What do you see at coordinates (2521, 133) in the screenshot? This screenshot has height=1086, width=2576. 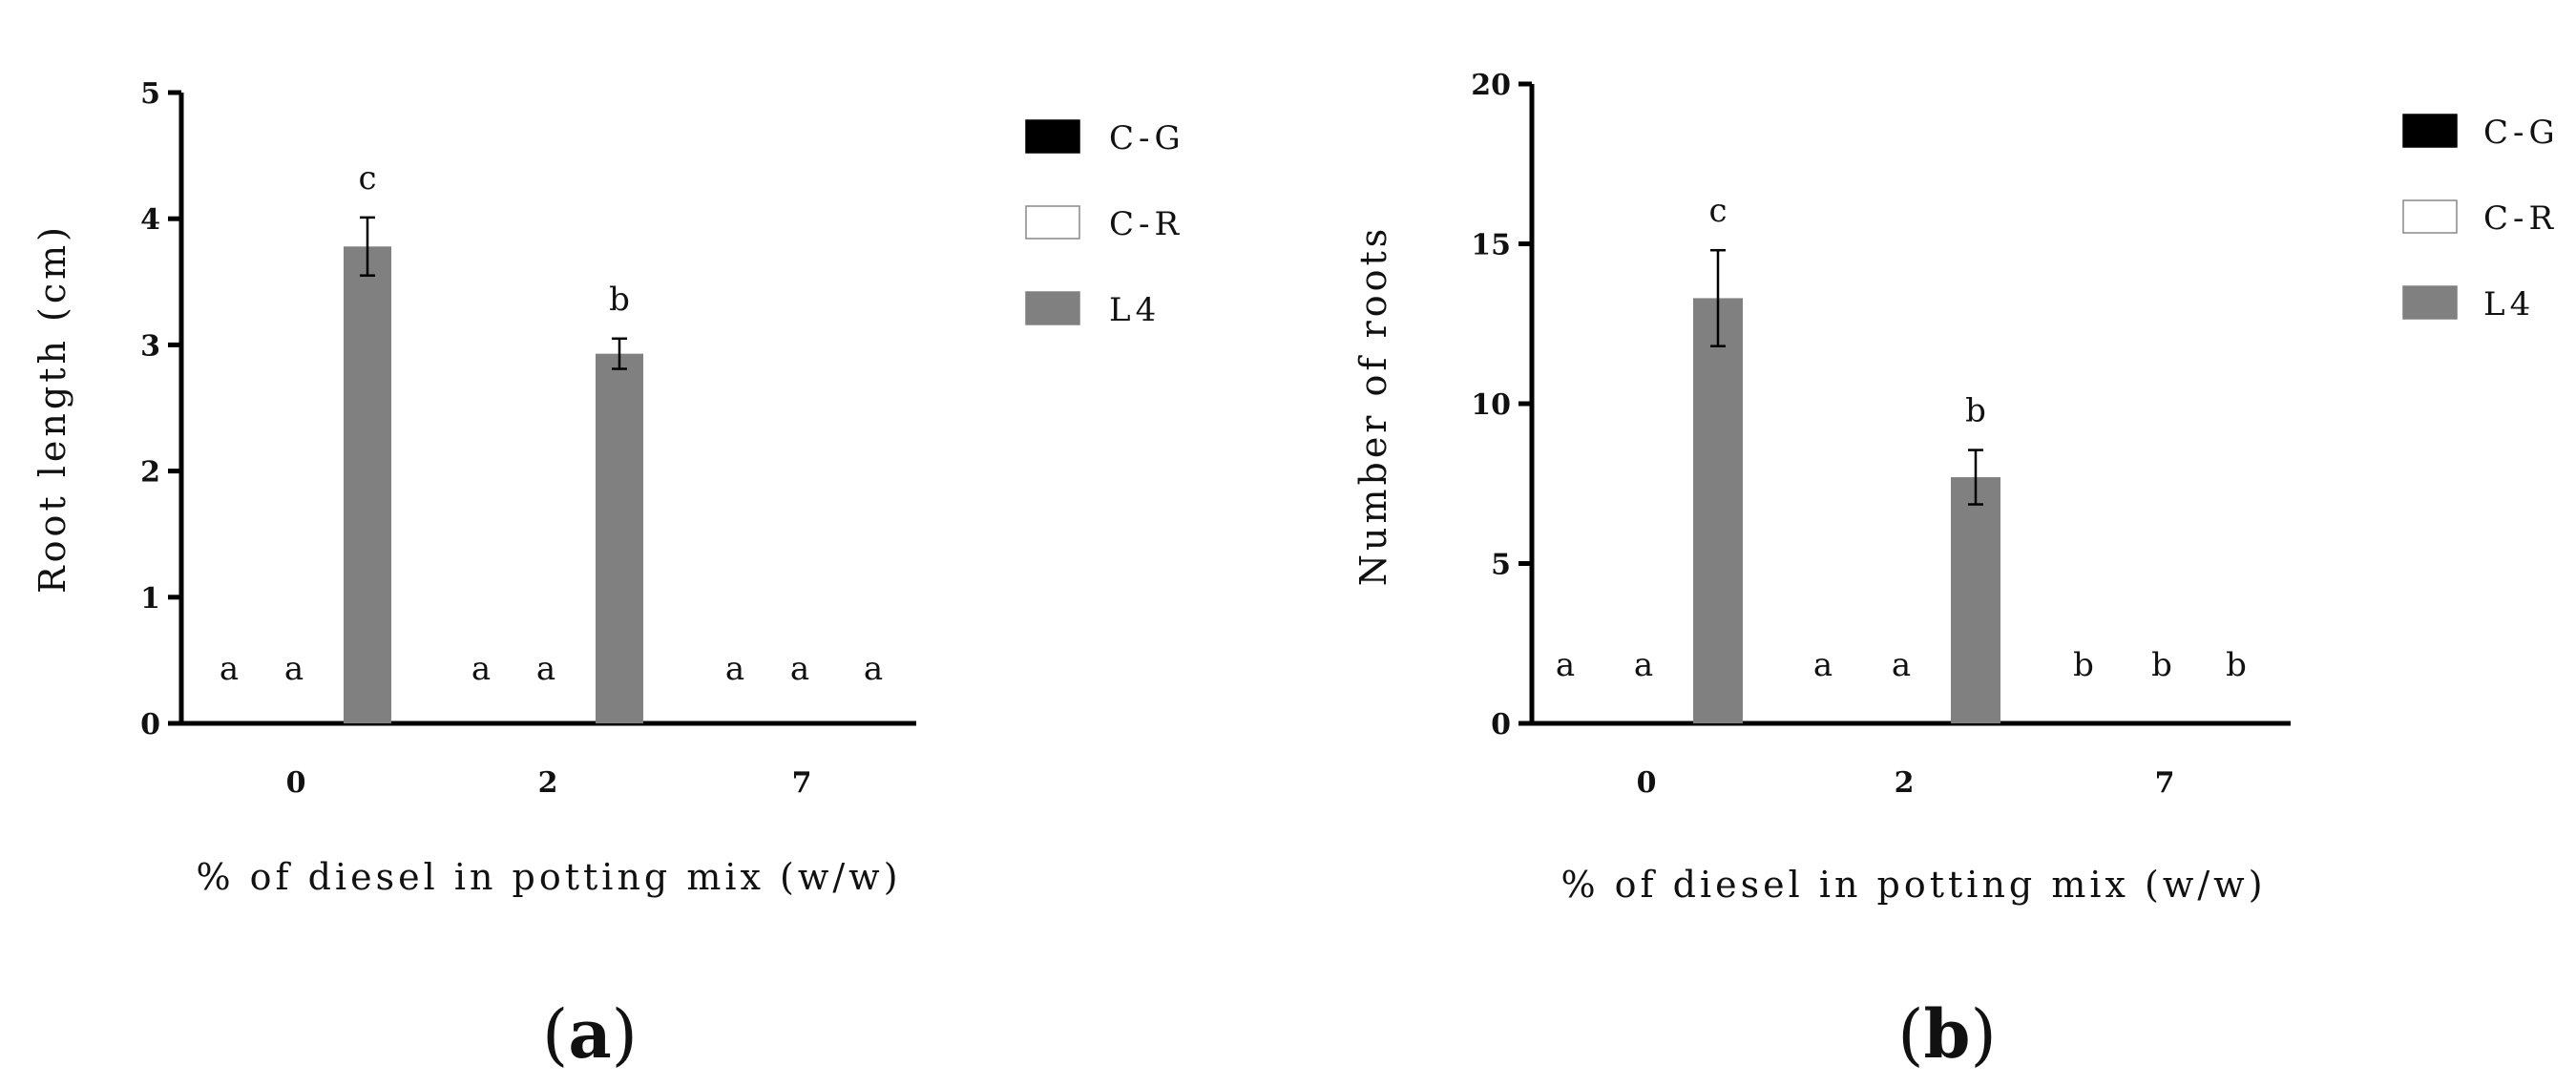 I see `chart-b-legend-label-cg: C-G` at bounding box center [2521, 133].